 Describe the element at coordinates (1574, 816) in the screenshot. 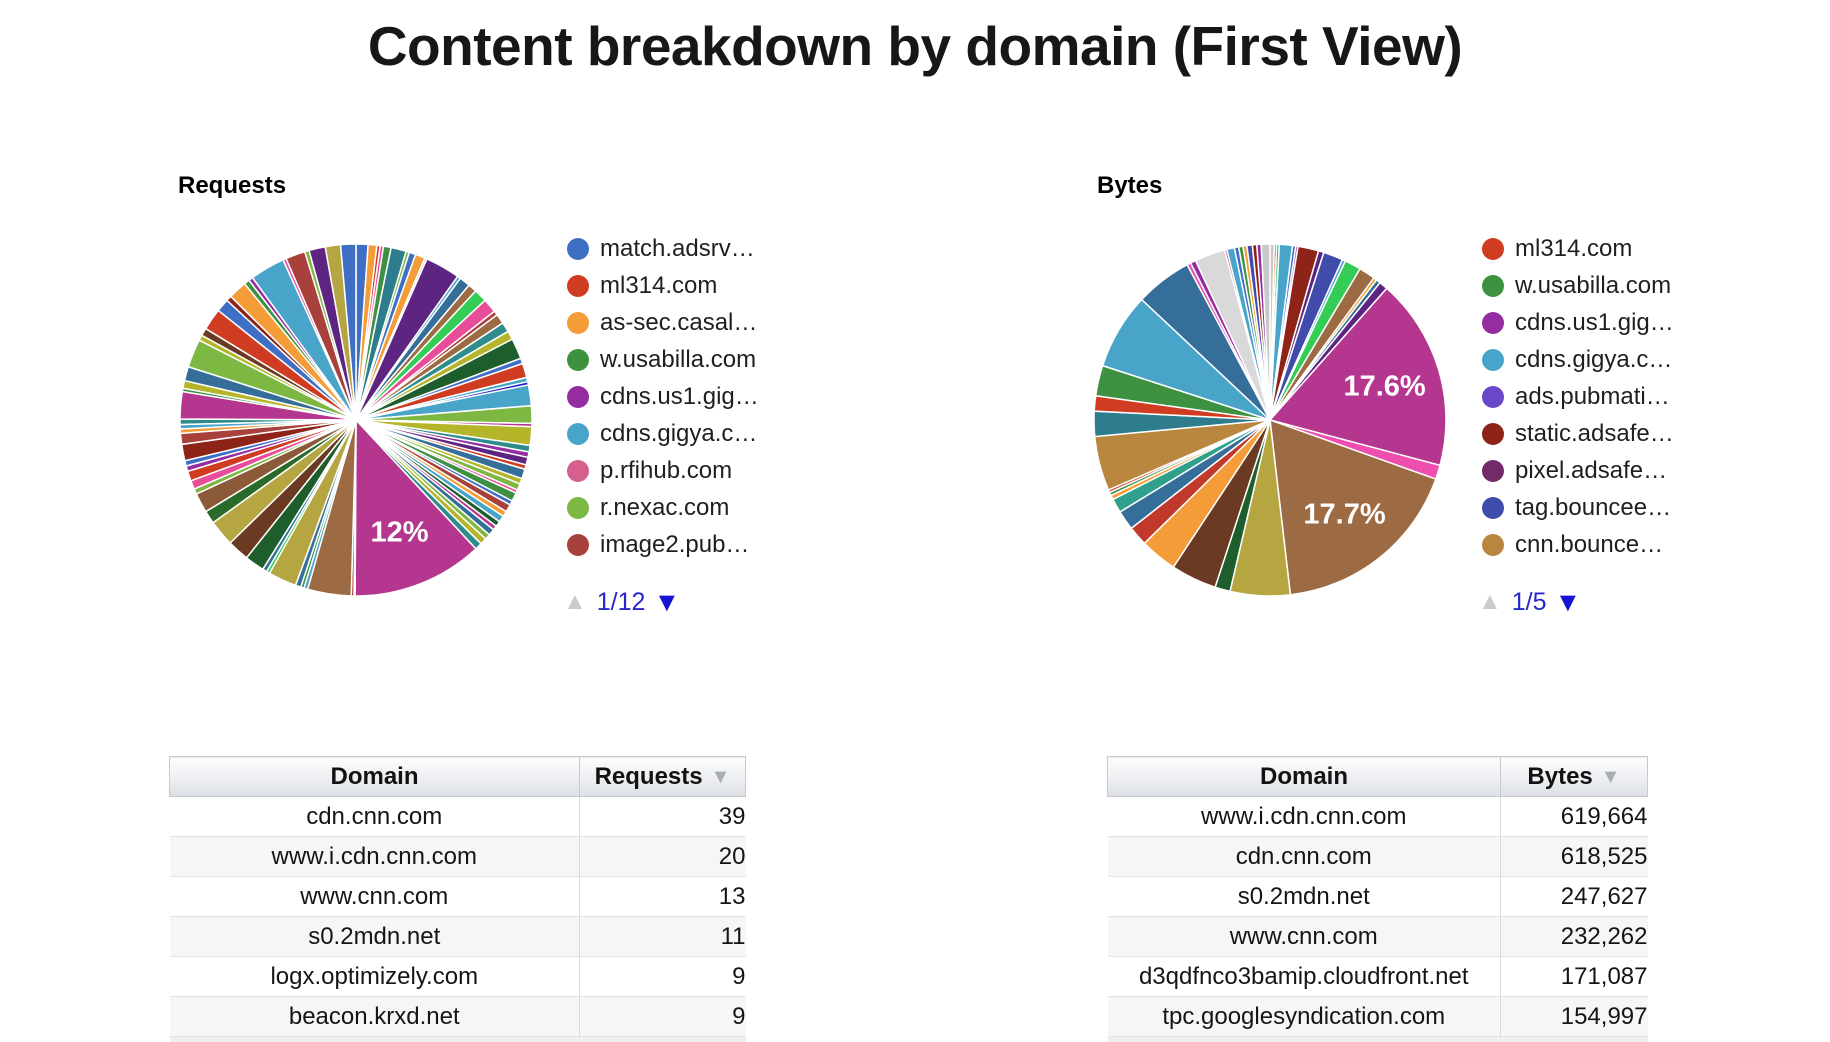

I see `value-cell: 619,664` at that location.